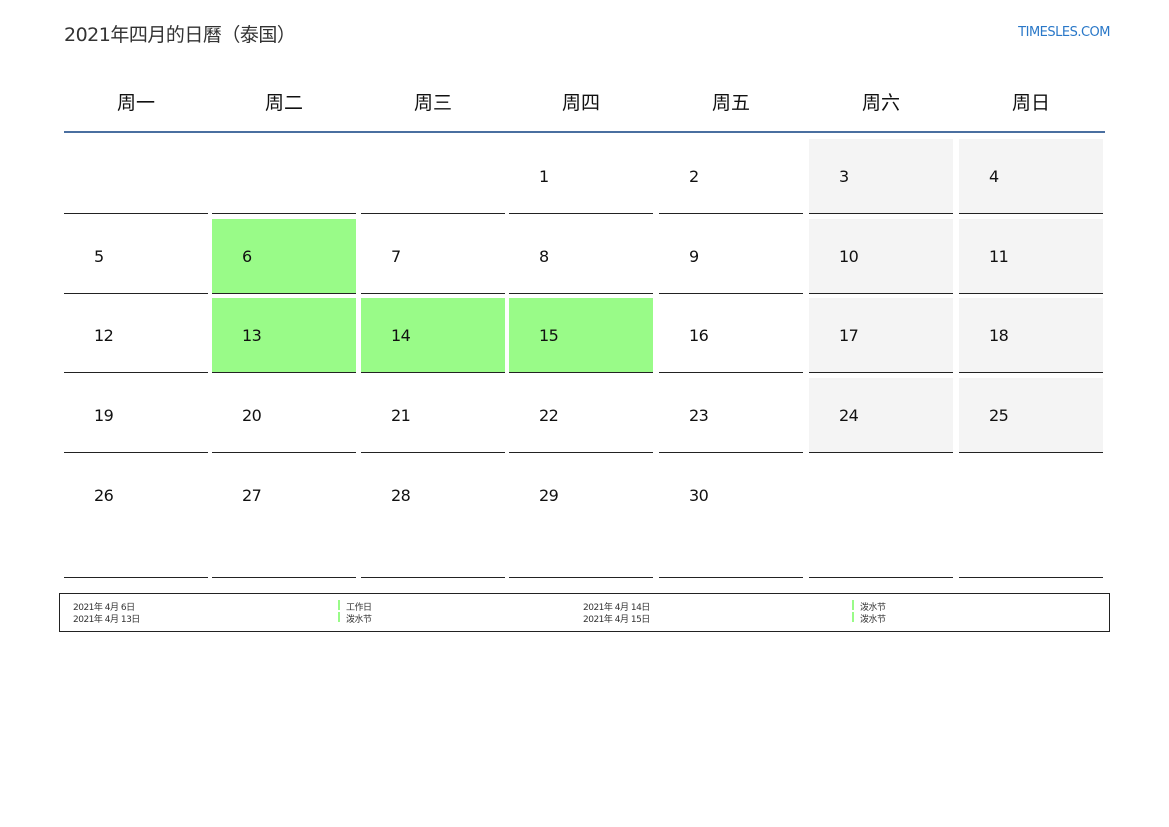 The image size is (1169, 827). Describe the element at coordinates (731, 176) in the screenshot. I see `day-cell: 2` at that location.